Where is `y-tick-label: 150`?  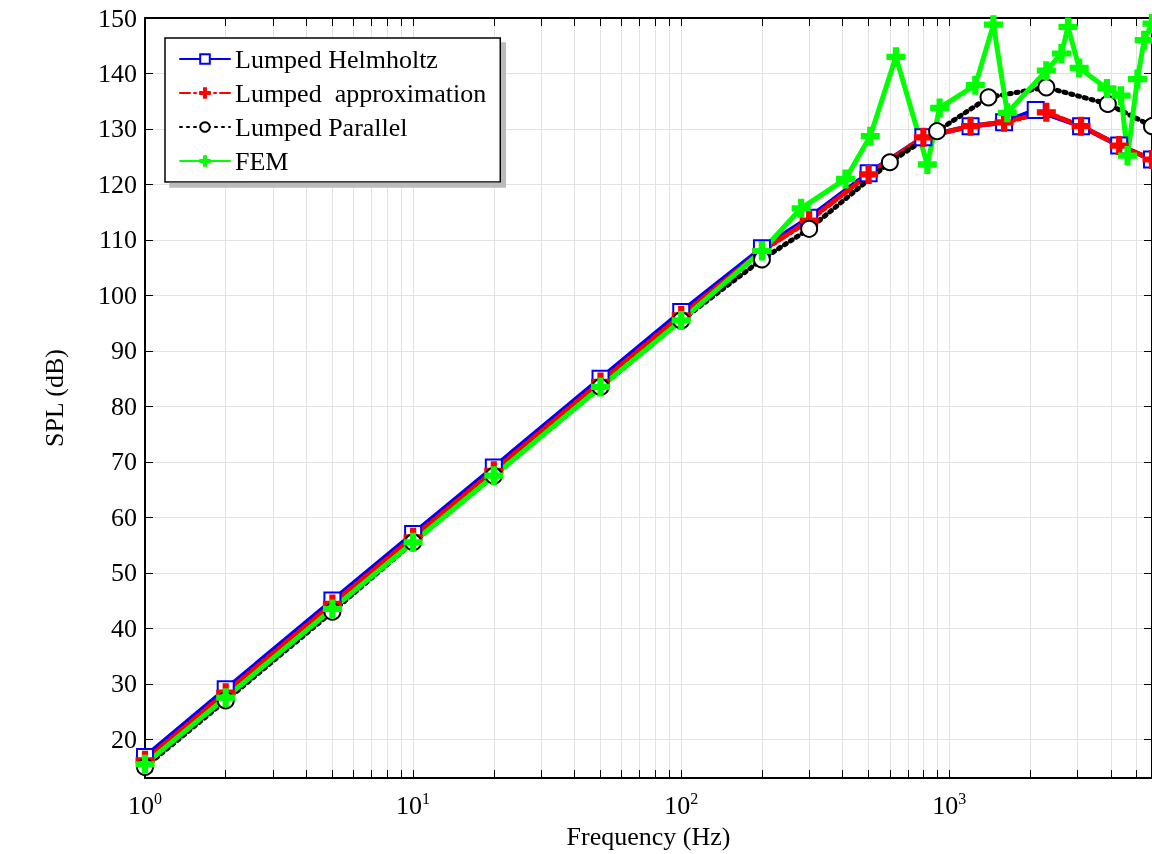 y-tick-label: 150 is located at coordinates (117, 18).